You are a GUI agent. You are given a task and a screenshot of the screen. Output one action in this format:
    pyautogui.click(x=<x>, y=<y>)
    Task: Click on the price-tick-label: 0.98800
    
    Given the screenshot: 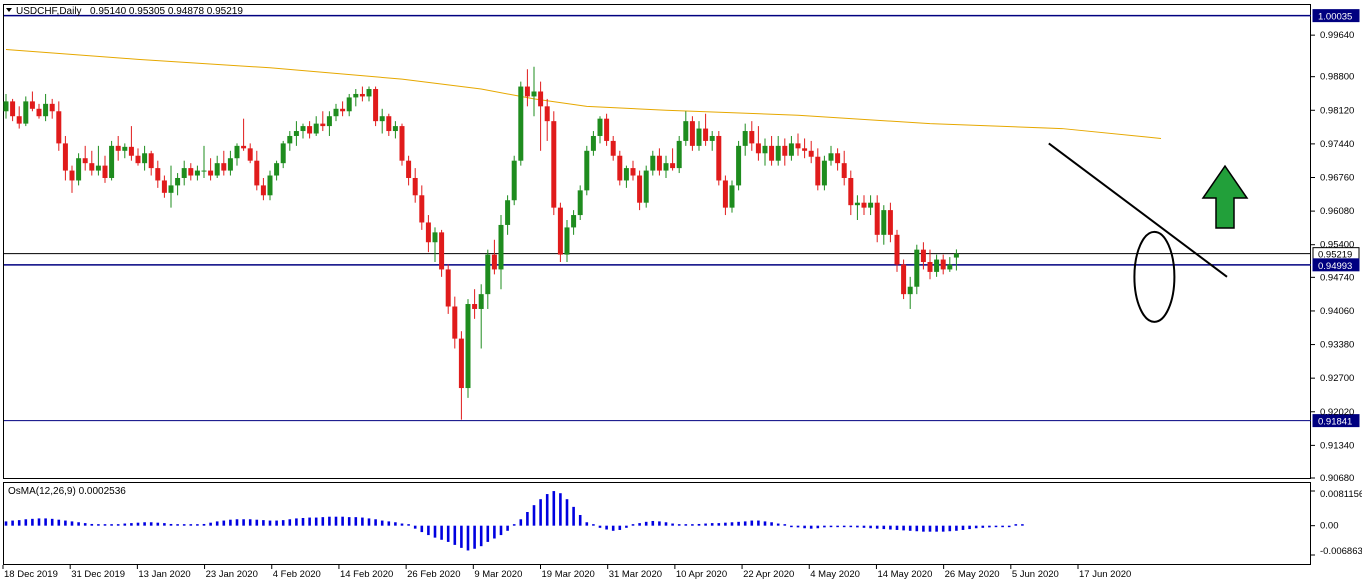 What is the action you would take?
    pyautogui.click(x=1337, y=77)
    